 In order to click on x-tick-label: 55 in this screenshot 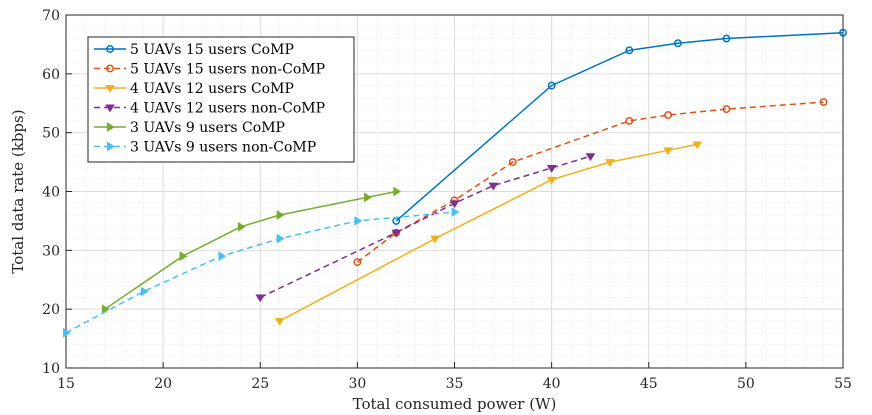, I will do `click(843, 384)`.